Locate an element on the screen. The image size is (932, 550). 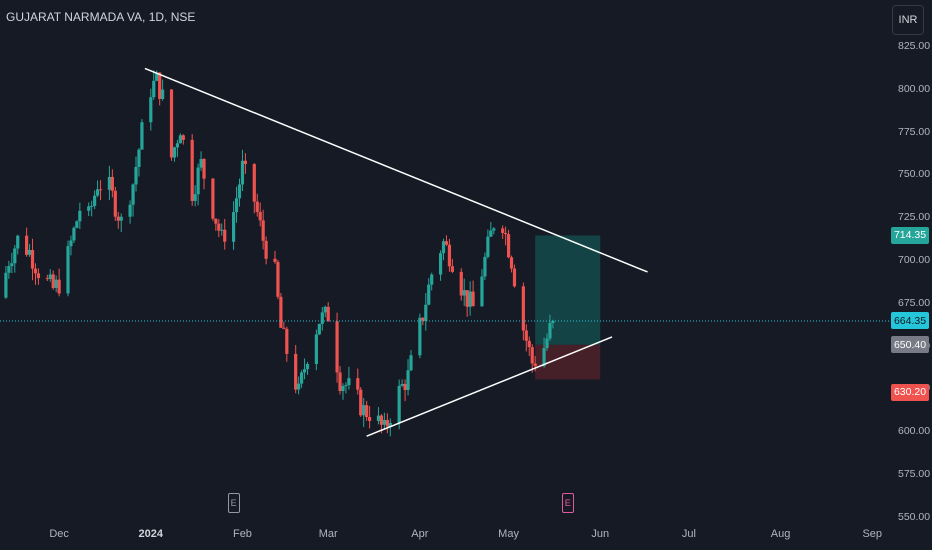
price-tick: 750.00 is located at coordinates (914, 174).